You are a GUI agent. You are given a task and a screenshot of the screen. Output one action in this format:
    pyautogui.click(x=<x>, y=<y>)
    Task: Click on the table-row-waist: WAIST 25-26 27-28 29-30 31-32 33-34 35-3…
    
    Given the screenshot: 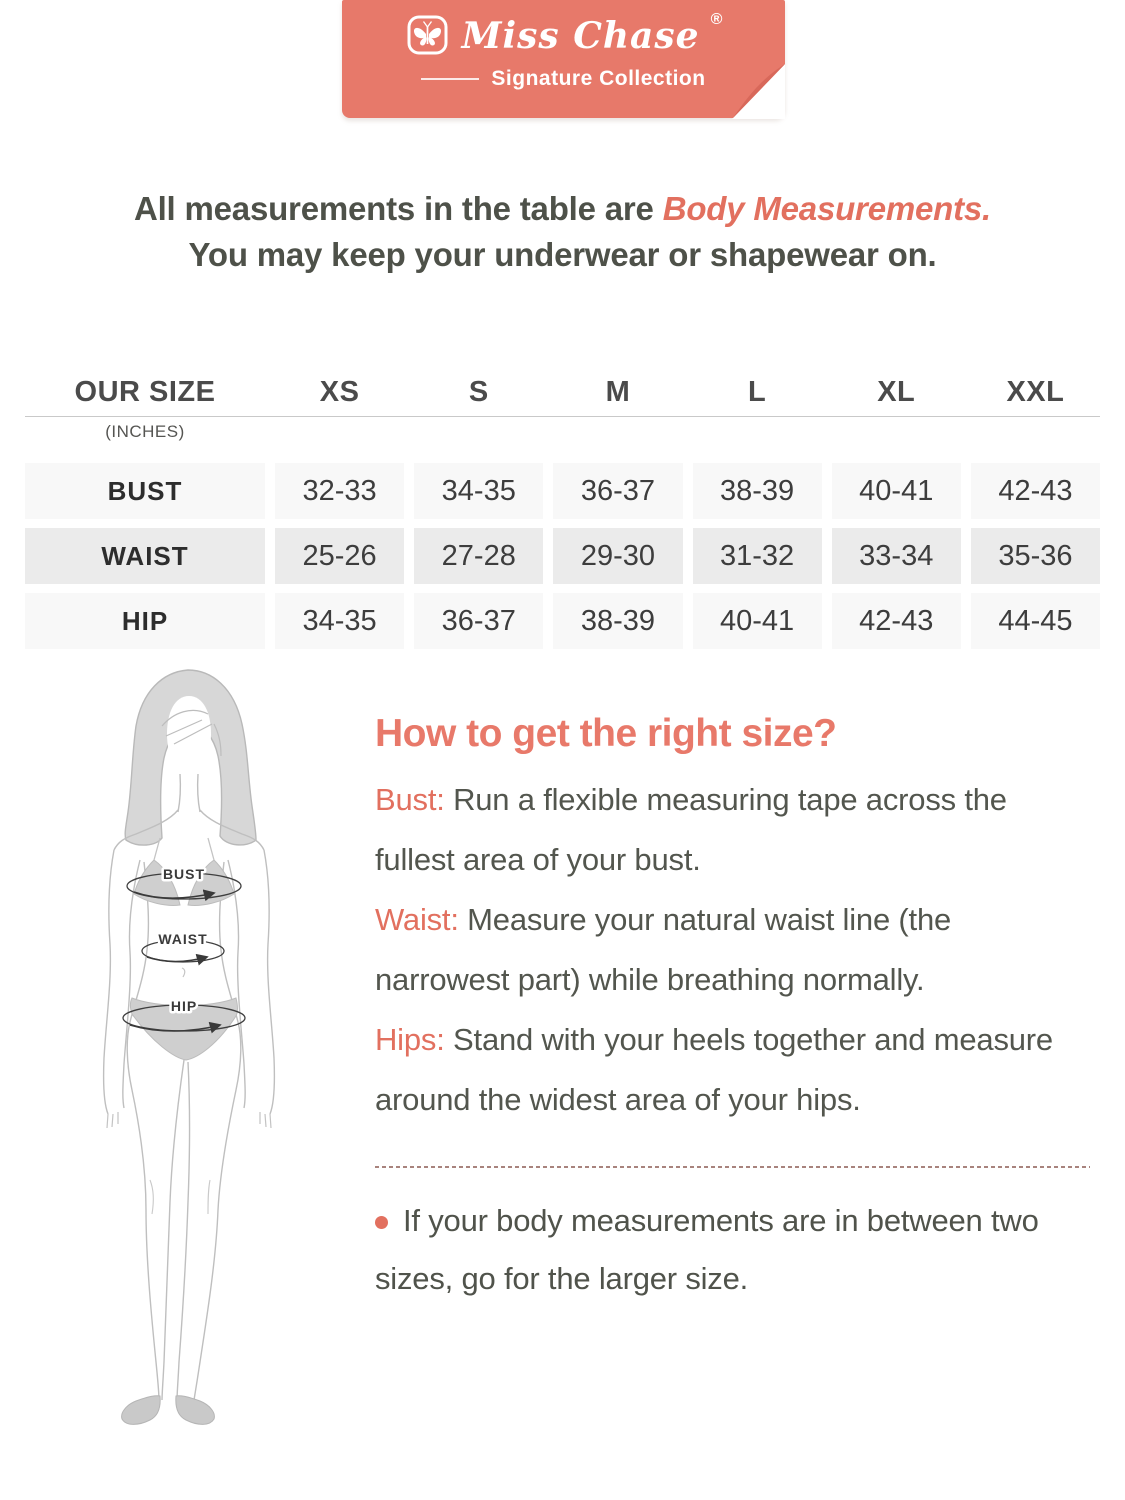 What is the action you would take?
    pyautogui.click(x=562, y=556)
    